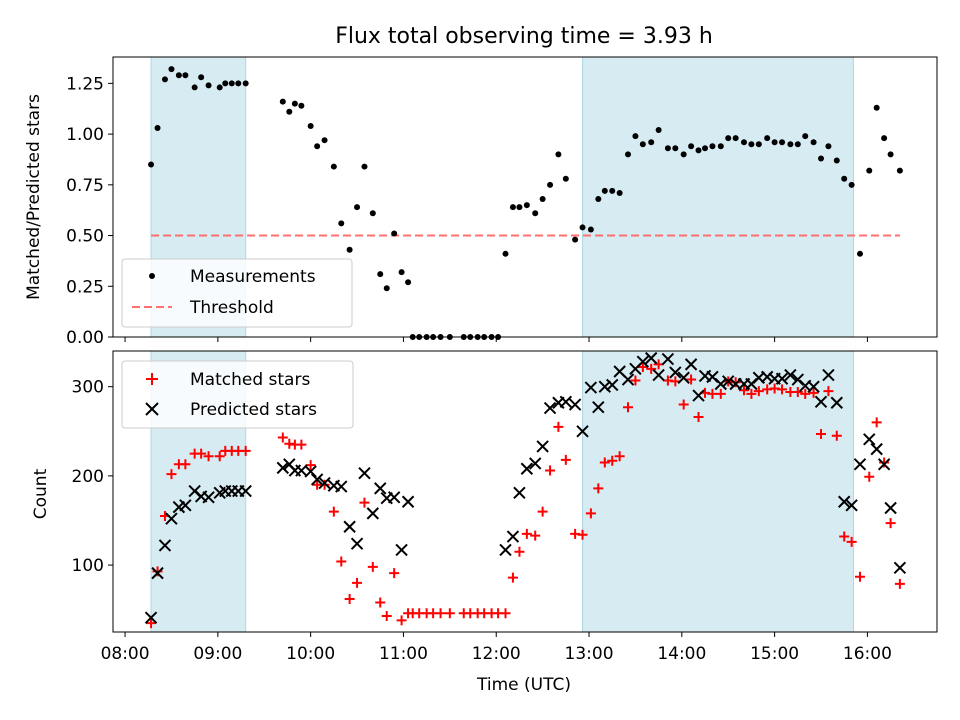  What do you see at coordinates (85, 287) in the screenshot?
I see `top-y-tick-label: 0.25` at bounding box center [85, 287].